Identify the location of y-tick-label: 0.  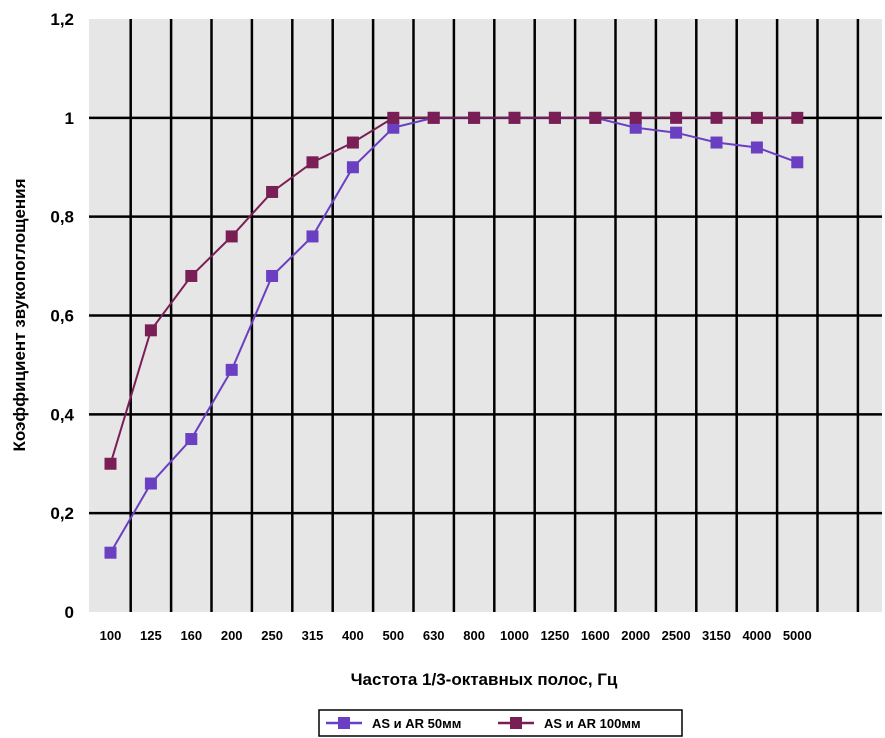
(69, 612).